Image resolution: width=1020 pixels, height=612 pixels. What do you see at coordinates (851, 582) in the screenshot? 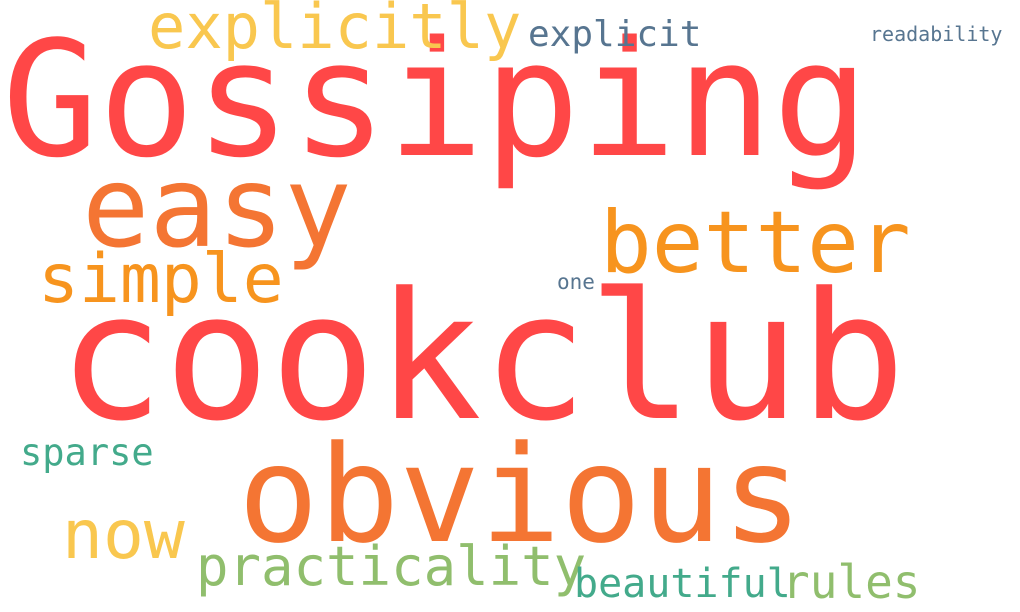
I see `word-rules: rules` at bounding box center [851, 582].